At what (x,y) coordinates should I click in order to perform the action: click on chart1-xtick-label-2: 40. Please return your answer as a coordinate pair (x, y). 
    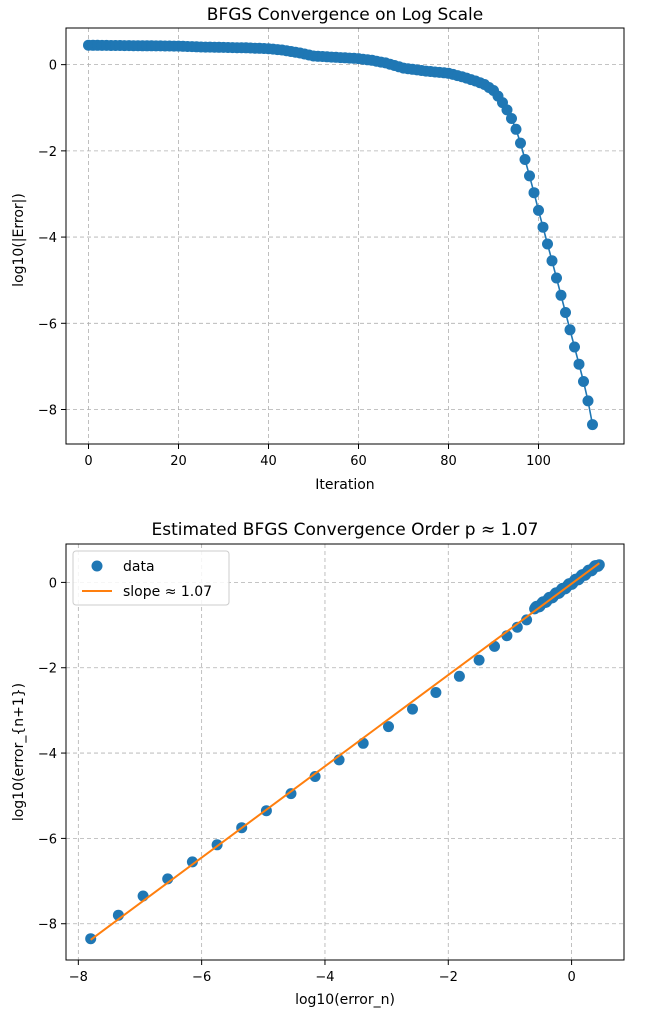
    Looking at the image, I should click on (268, 461).